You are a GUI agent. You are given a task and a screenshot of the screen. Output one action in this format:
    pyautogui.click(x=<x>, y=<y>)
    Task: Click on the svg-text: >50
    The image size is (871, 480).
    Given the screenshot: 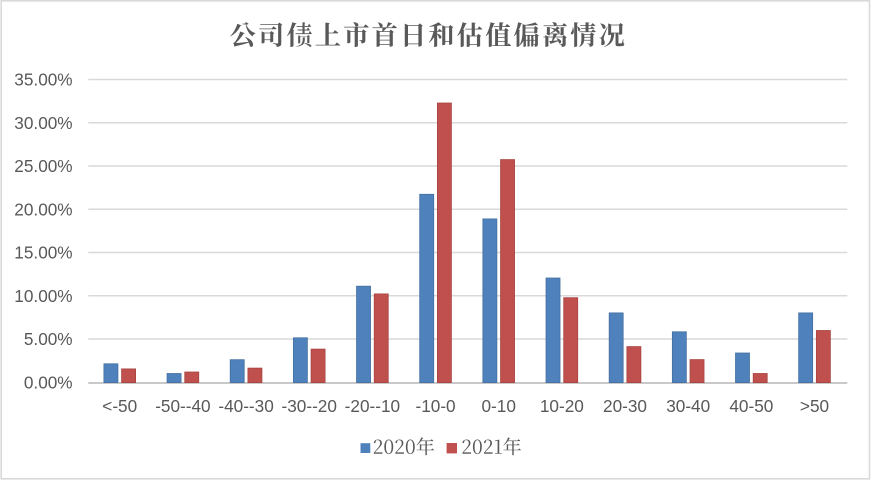 What is the action you would take?
    pyautogui.click(x=814, y=406)
    